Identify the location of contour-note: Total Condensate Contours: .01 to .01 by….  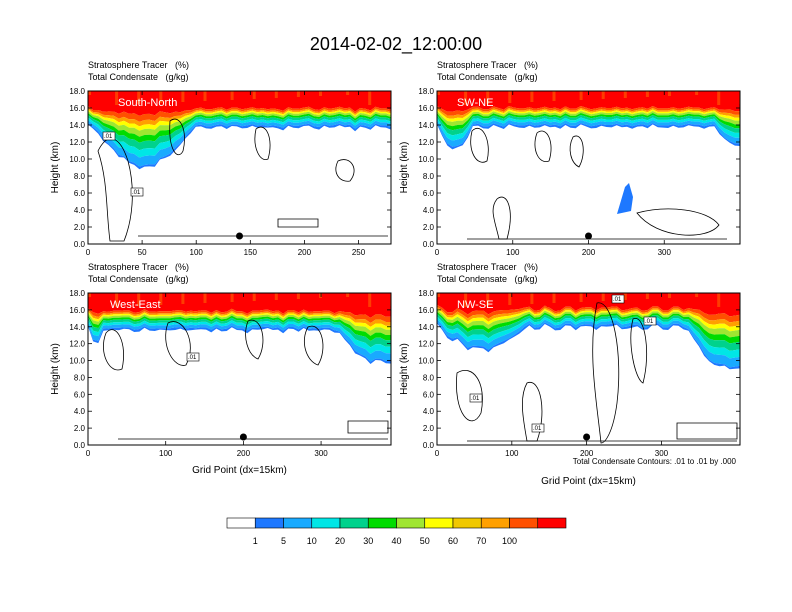
(655, 461).